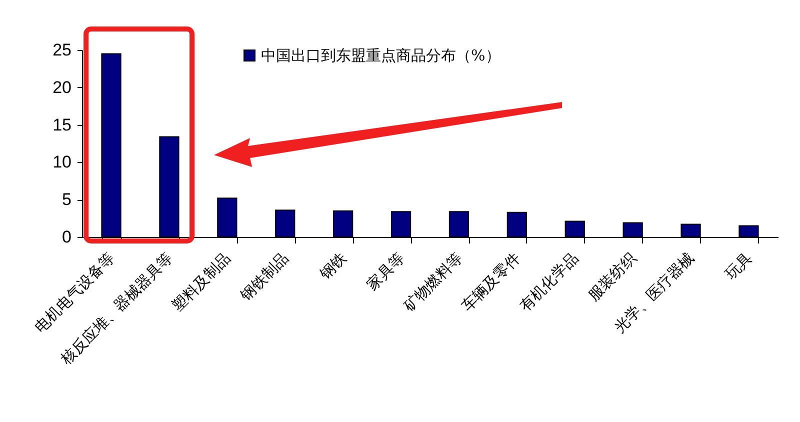 The width and height of the screenshot is (800, 422). What do you see at coordinates (332, 266) in the screenshot?
I see `x-tick-label: 钢铁` at bounding box center [332, 266].